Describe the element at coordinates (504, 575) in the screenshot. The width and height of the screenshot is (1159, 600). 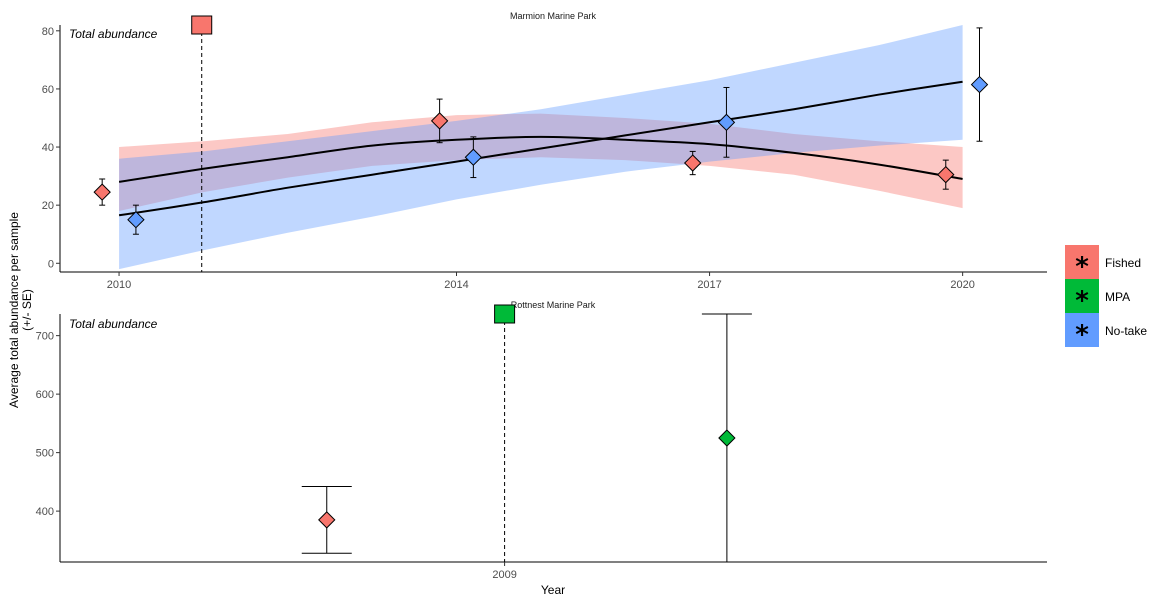
I see `x-tick-label: 2009` at that location.